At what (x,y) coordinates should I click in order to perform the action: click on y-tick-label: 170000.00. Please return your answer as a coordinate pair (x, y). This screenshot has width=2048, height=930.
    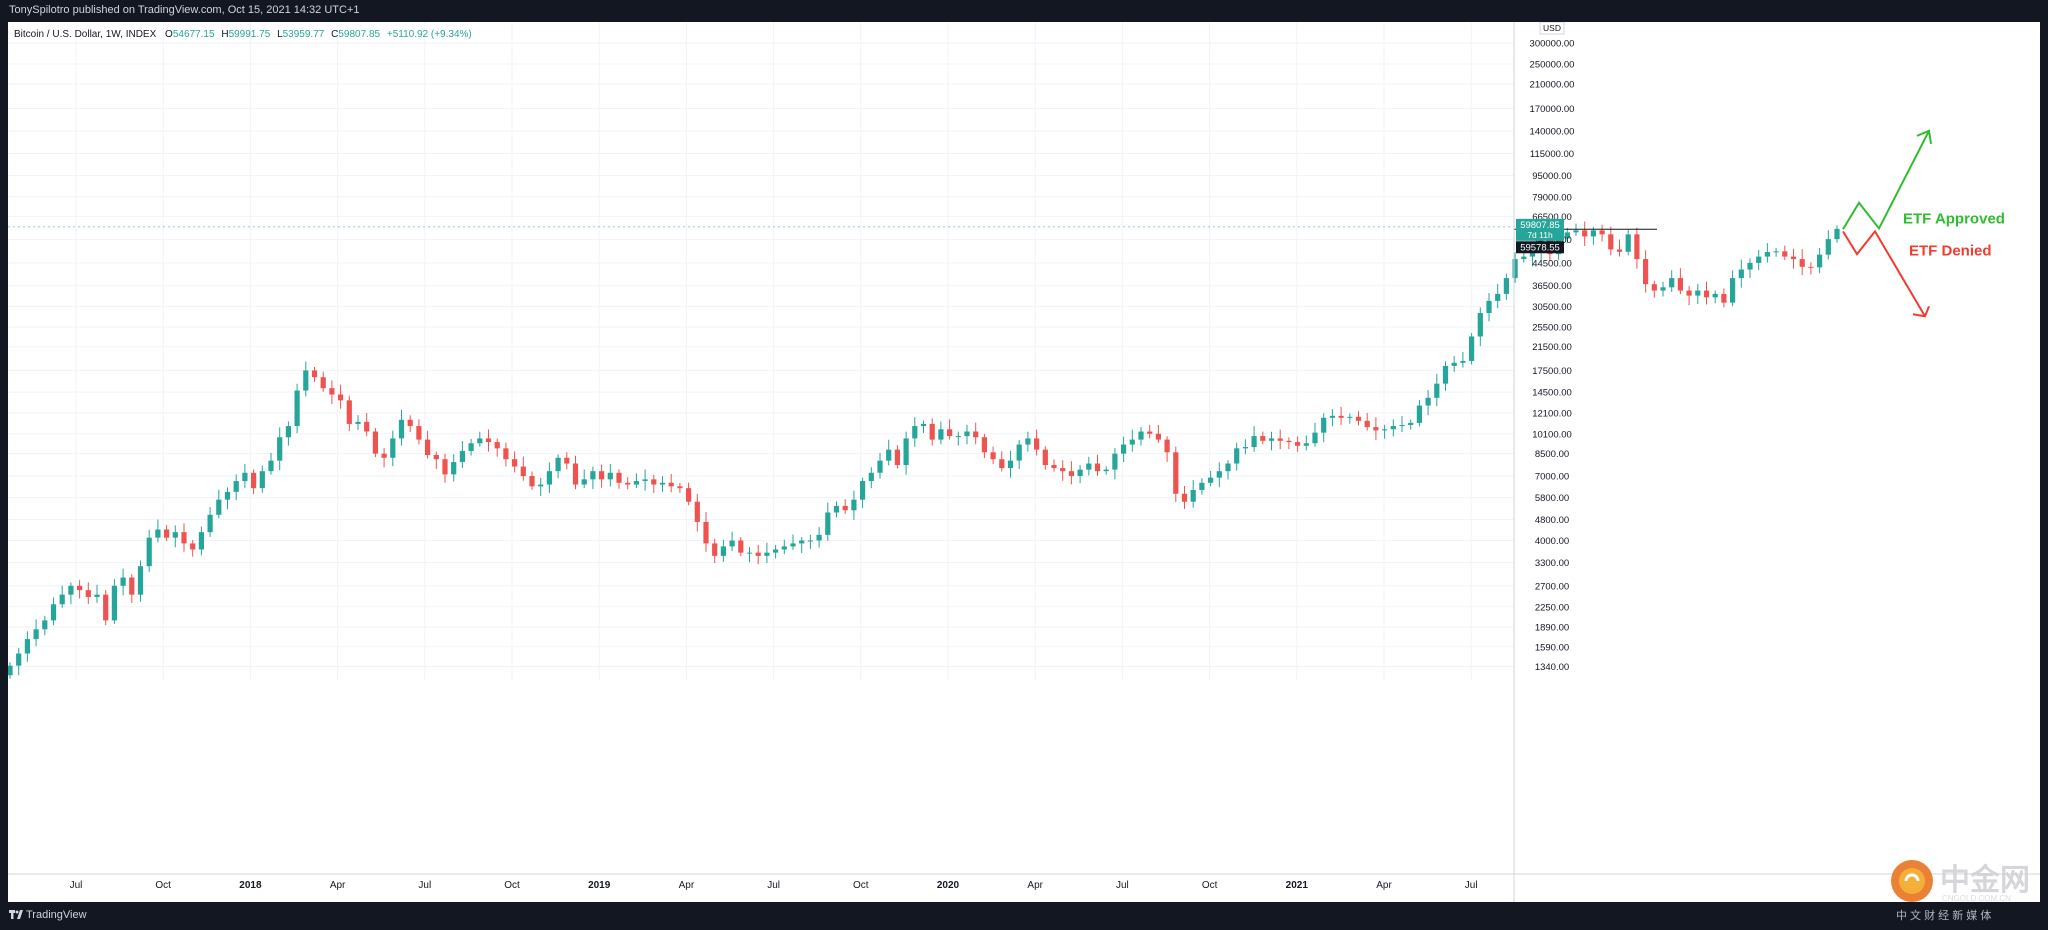
    Looking at the image, I should click on (1552, 109).